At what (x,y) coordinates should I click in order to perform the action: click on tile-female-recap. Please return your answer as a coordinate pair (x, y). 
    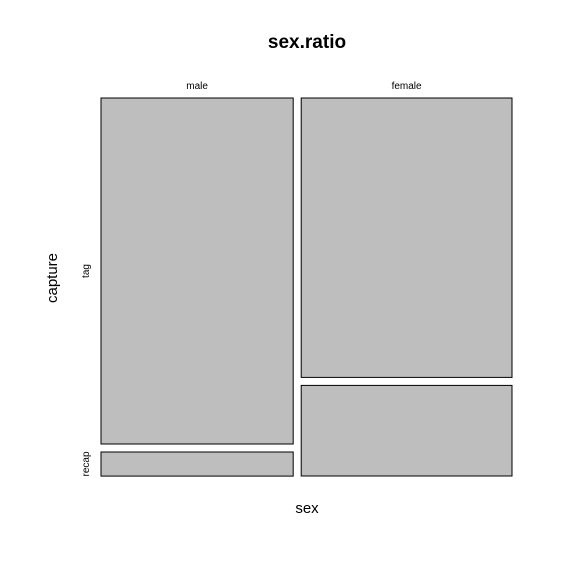
    Looking at the image, I should click on (406, 430).